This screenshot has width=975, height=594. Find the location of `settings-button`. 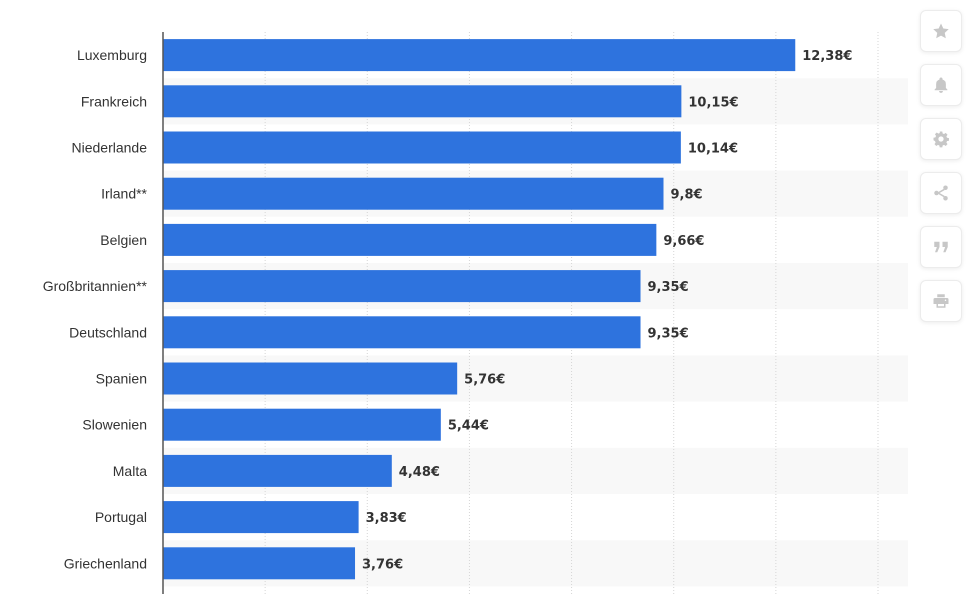

settings-button is located at coordinates (941, 139).